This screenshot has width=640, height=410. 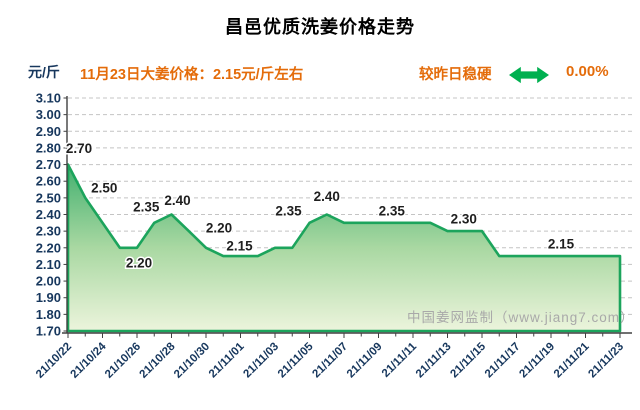 I want to click on y-axis-tick-label: 2.70, so click(x=48, y=164).